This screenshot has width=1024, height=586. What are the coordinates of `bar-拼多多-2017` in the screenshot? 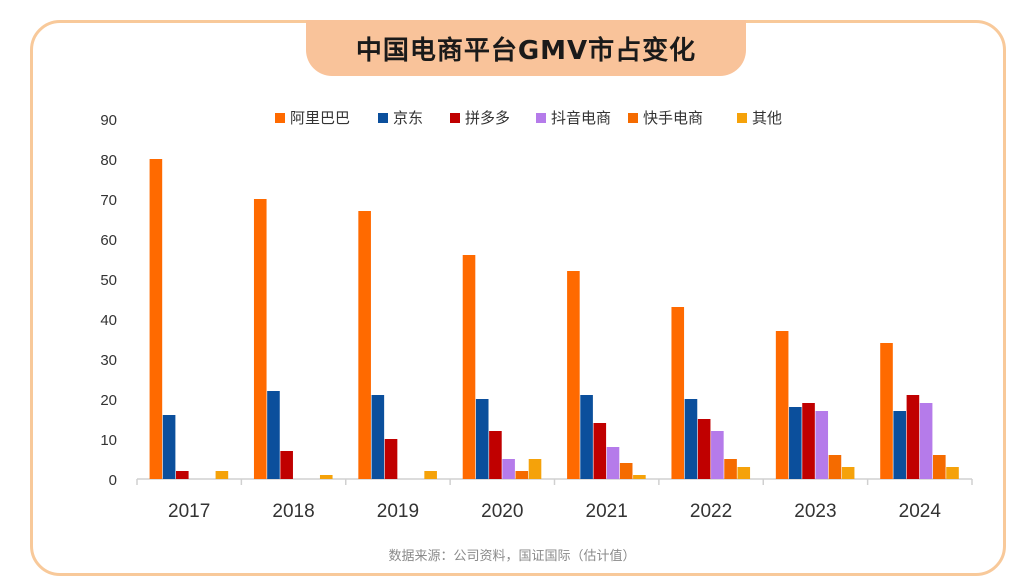 It's located at (182, 475).